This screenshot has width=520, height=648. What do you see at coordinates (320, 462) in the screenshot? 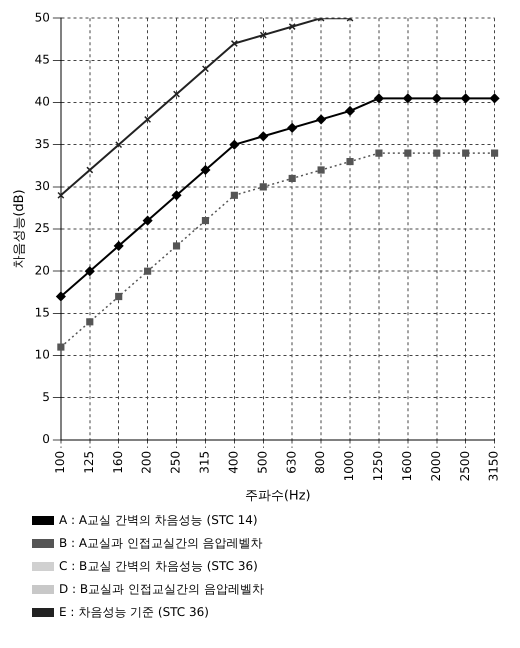
I see `x-tick-label: 800` at bounding box center [320, 462].